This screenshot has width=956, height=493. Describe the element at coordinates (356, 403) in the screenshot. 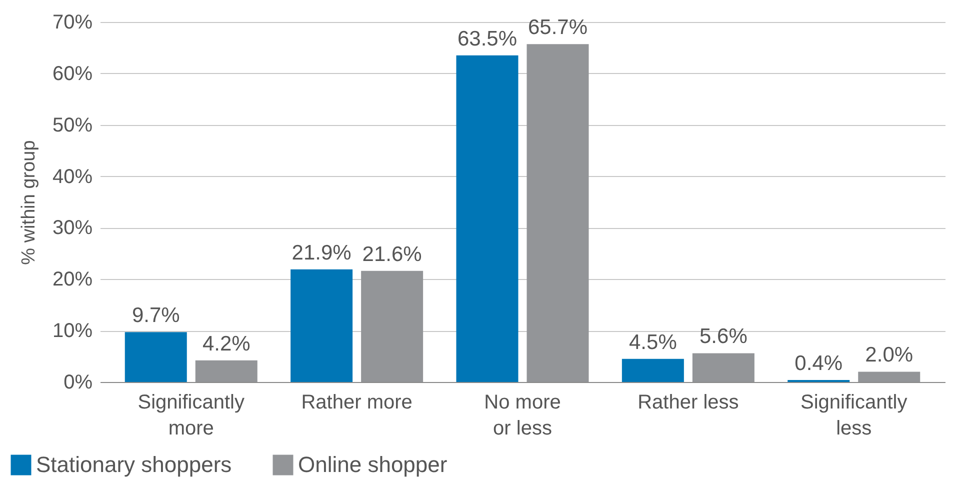

I see `x-tick-label: Rather more` at that location.